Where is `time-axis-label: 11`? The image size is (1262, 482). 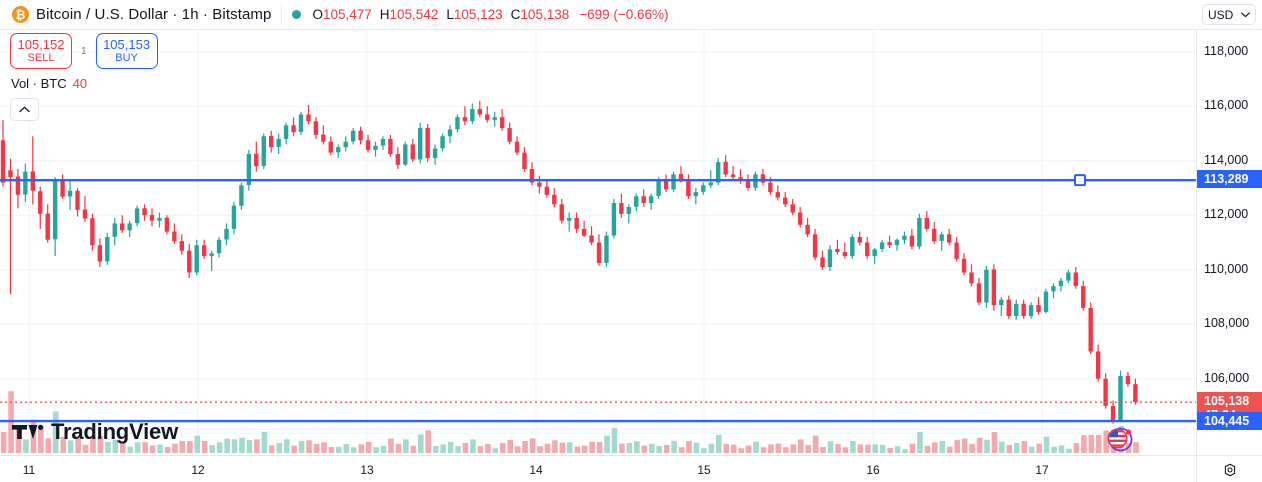 time-axis-label: 11 is located at coordinates (29, 470).